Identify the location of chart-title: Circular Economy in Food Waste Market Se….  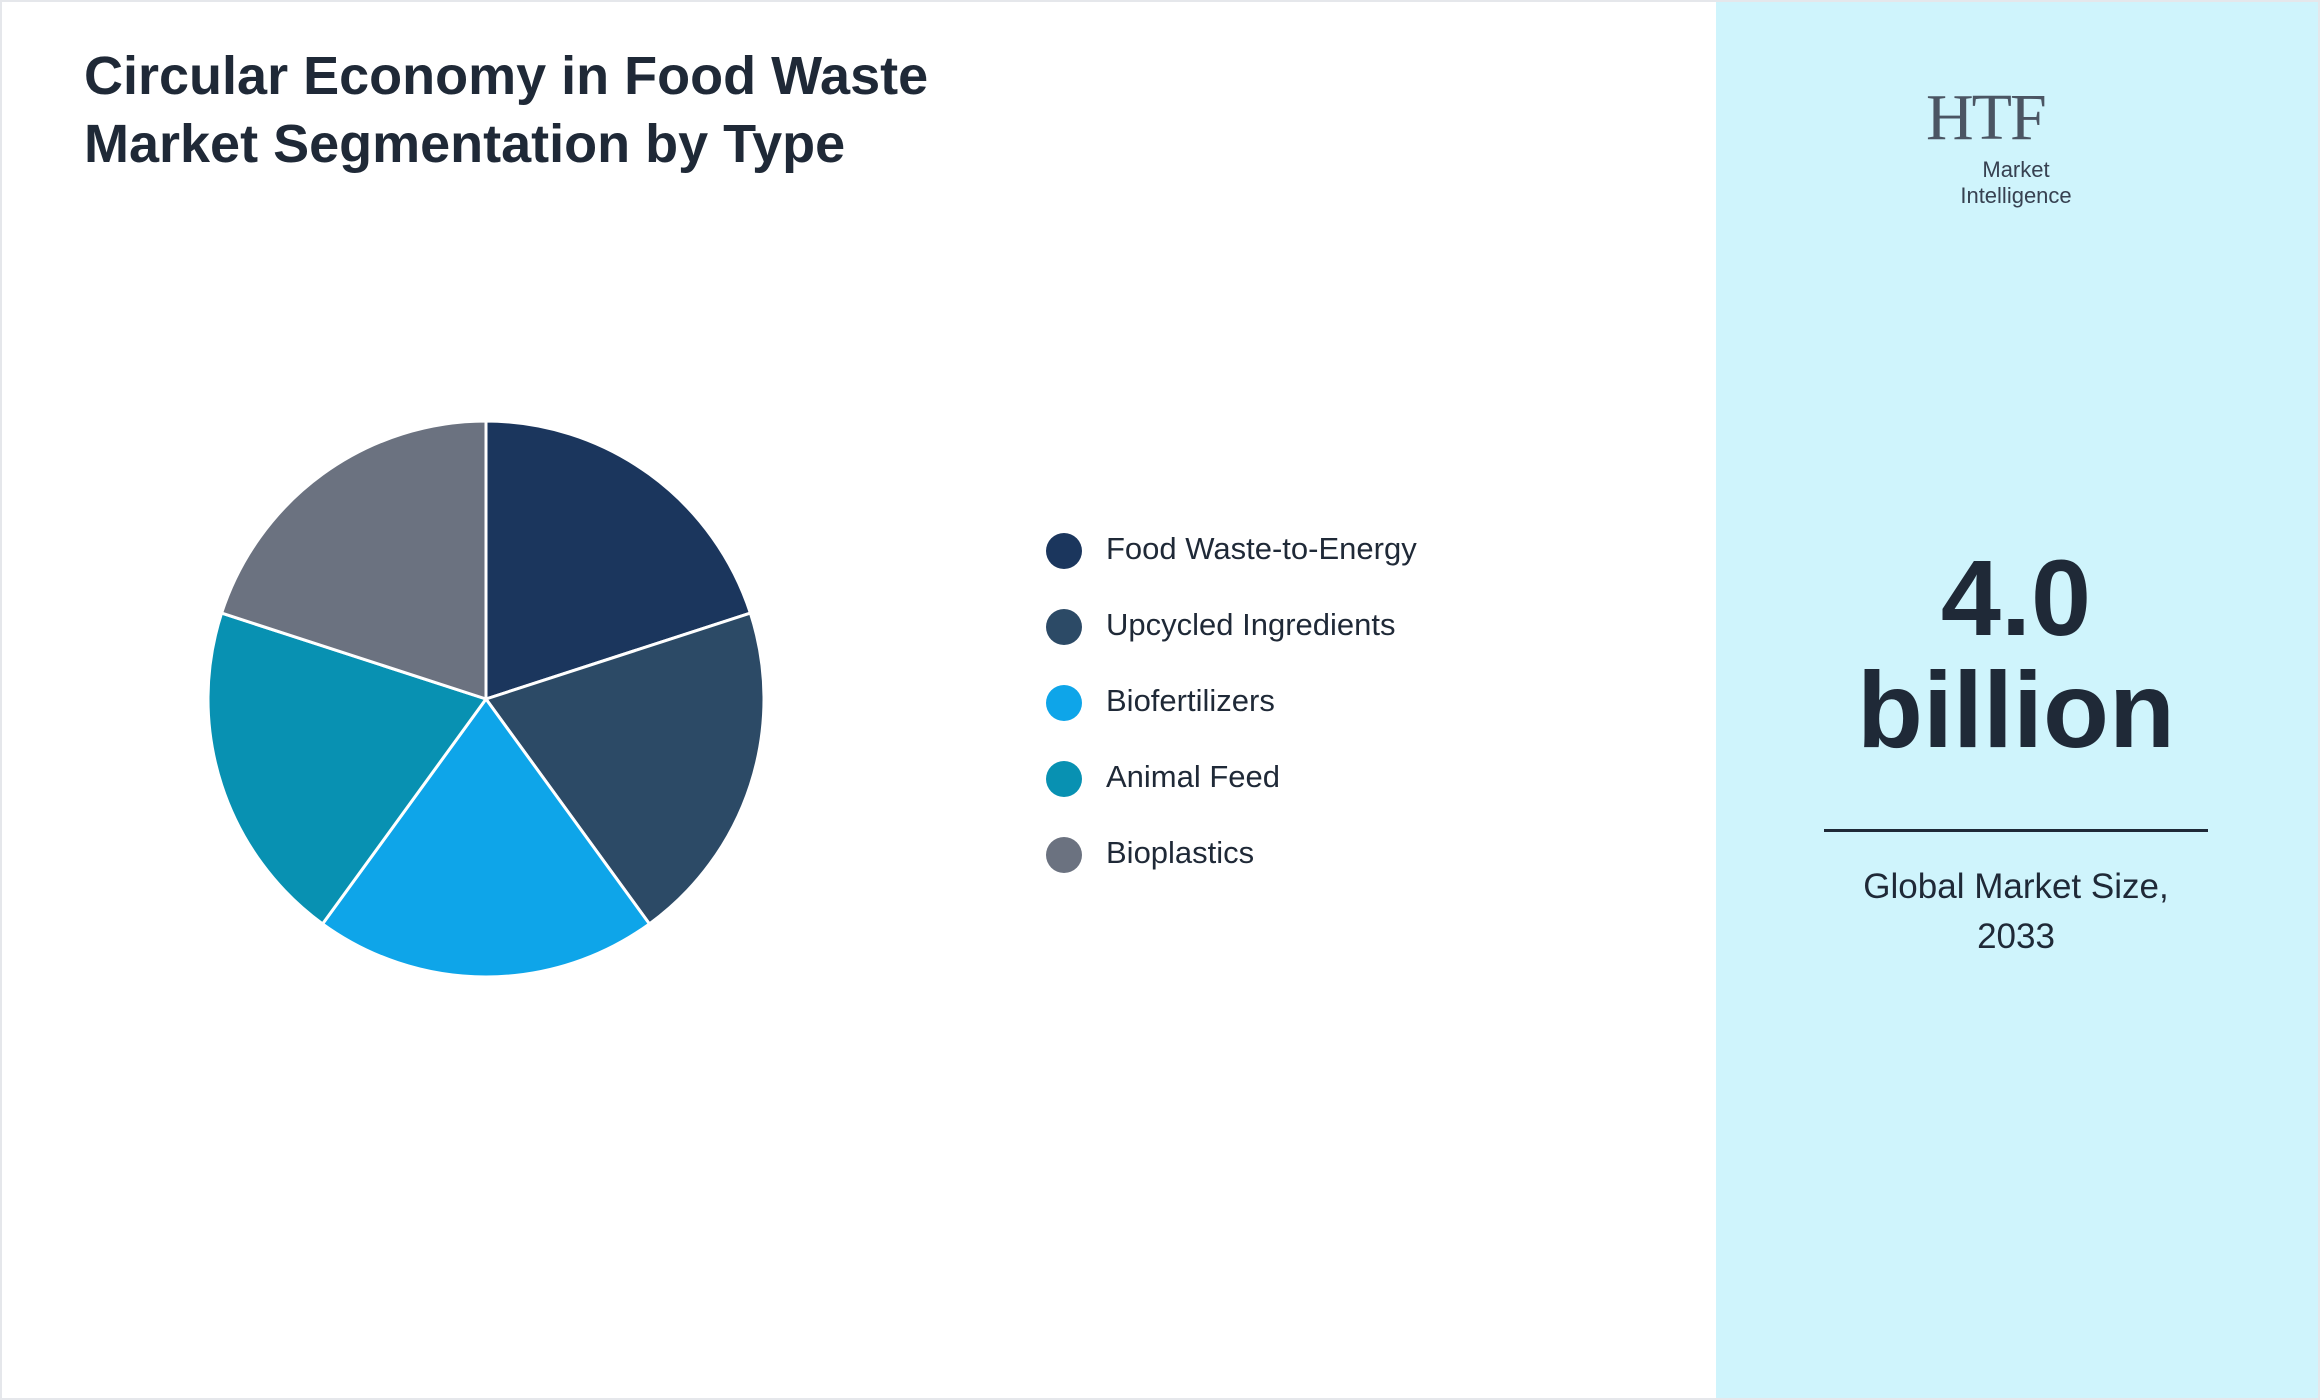
(506, 110).